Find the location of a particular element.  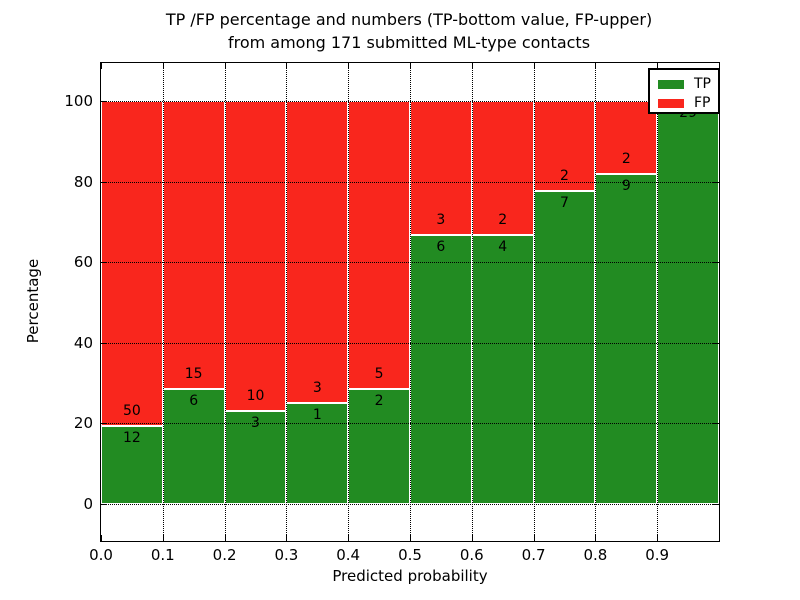

bar-fp-count-label: 50 is located at coordinates (131, 411).